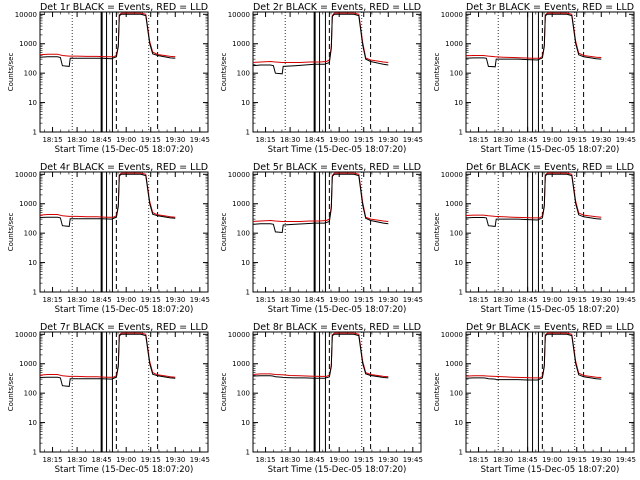 The image size is (640, 480). Describe the element at coordinates (337, 7) in the screenshot. I see `chart-title: Det 2r BLACK = Events, RED = LLD` at that location.